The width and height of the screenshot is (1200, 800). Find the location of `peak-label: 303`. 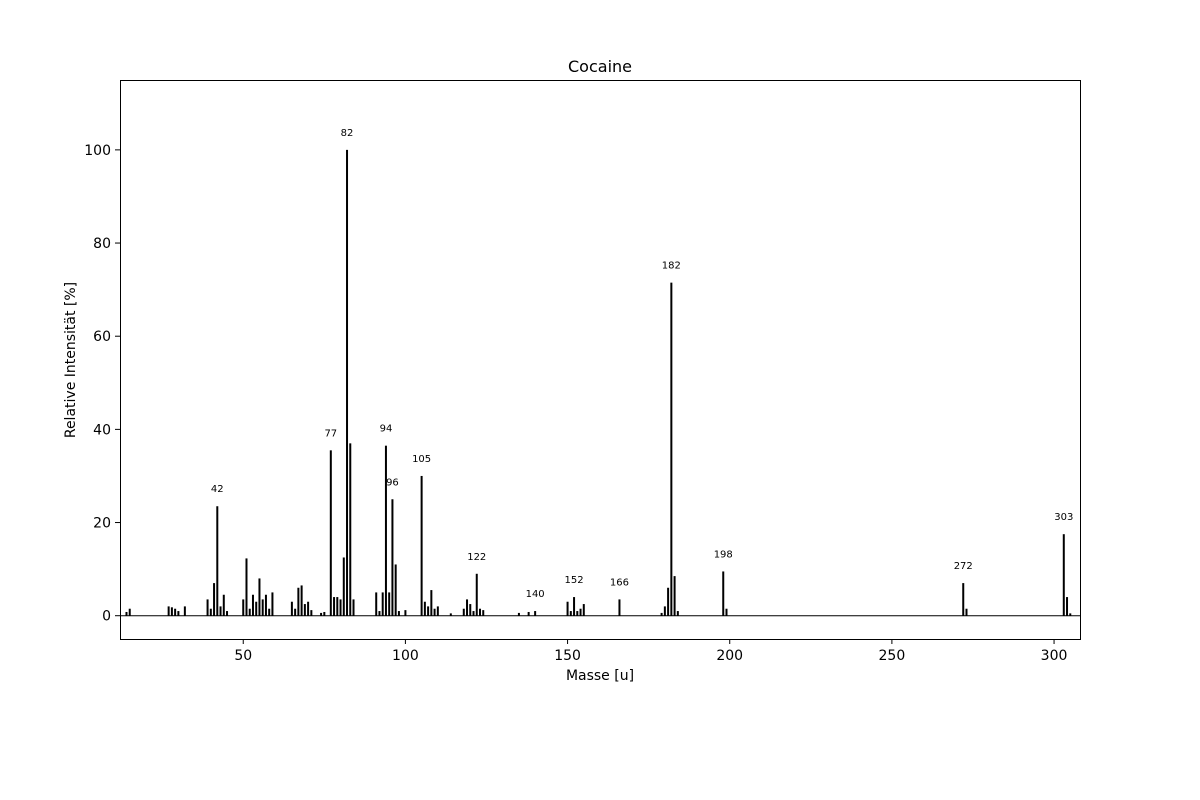

peak-label: 303 is located at coordinates (1063, 517).